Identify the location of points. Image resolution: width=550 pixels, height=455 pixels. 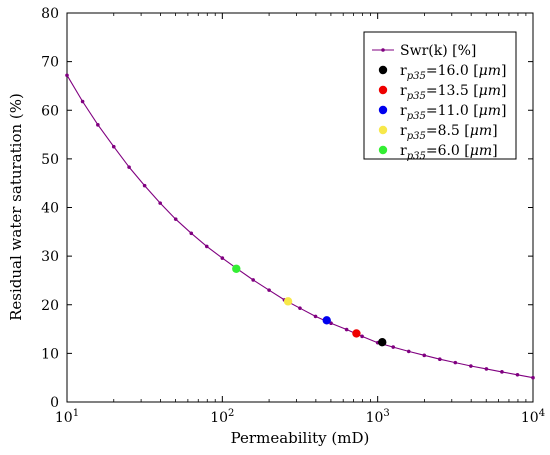
(309, 305).